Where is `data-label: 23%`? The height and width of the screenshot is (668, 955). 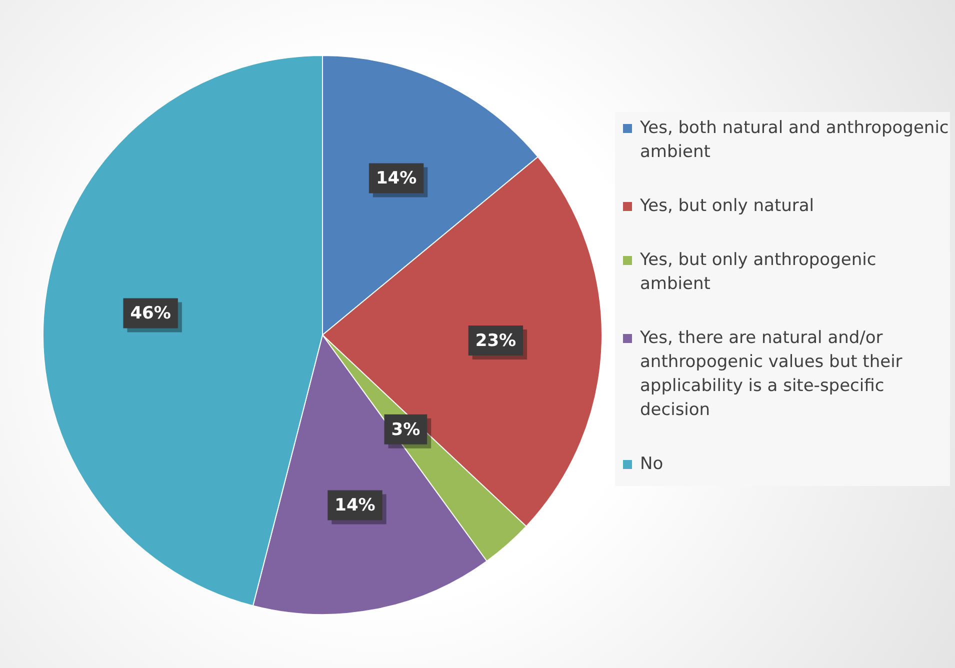
data-label: 23% is located at coordinates (495, 340).